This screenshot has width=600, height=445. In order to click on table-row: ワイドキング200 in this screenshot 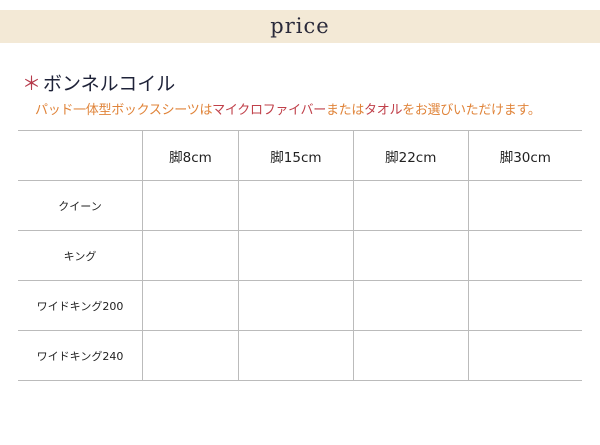, I will do `click(300, 305)`.